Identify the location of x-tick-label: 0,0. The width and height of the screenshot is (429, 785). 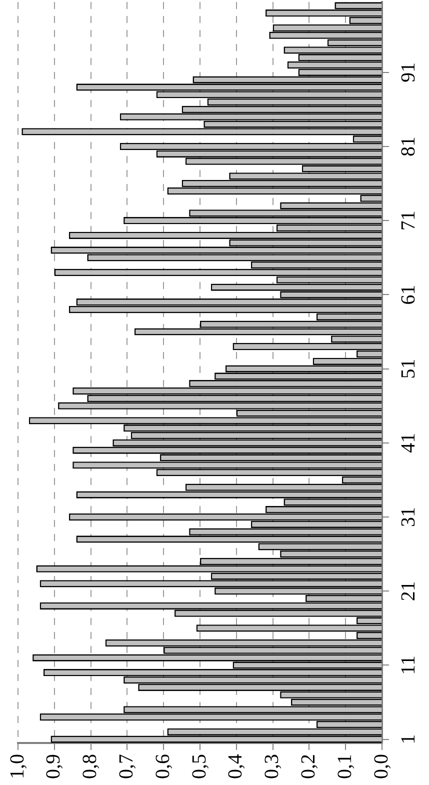
(381, 766).